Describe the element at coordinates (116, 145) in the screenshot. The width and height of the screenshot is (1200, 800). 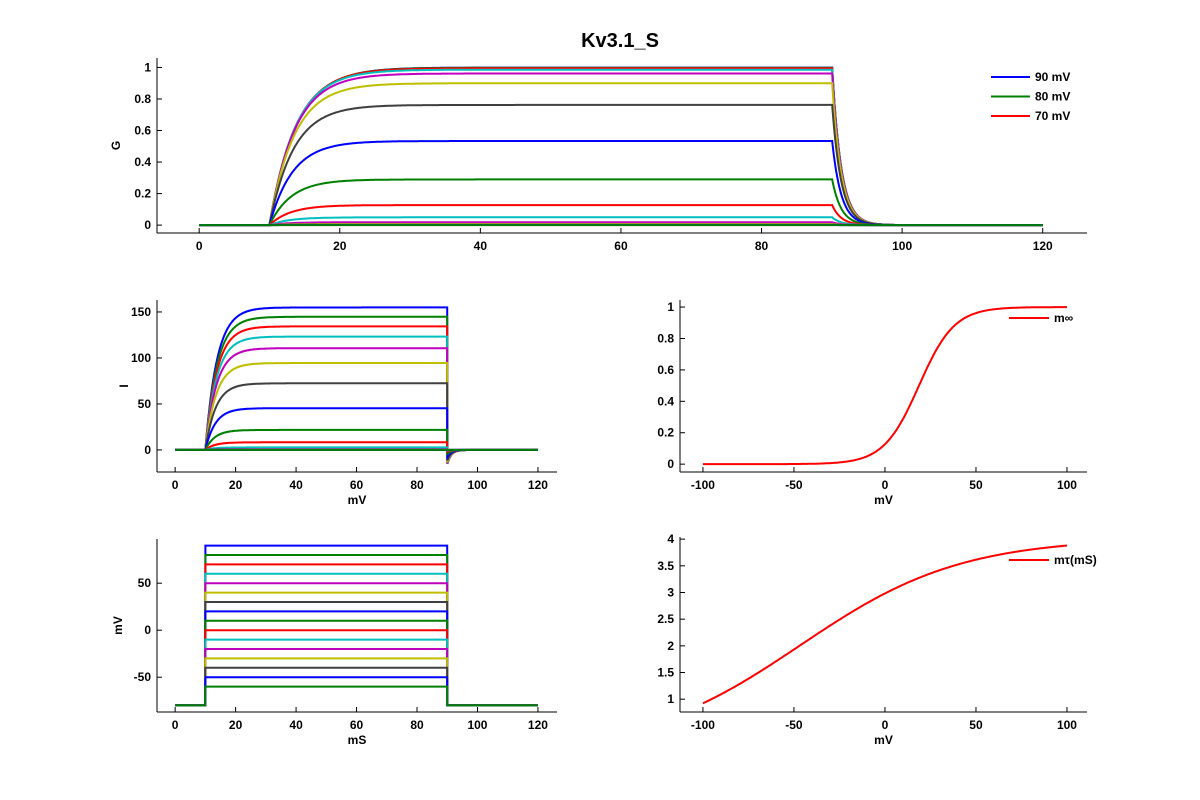
I see `y-axis-label: G` at that location.